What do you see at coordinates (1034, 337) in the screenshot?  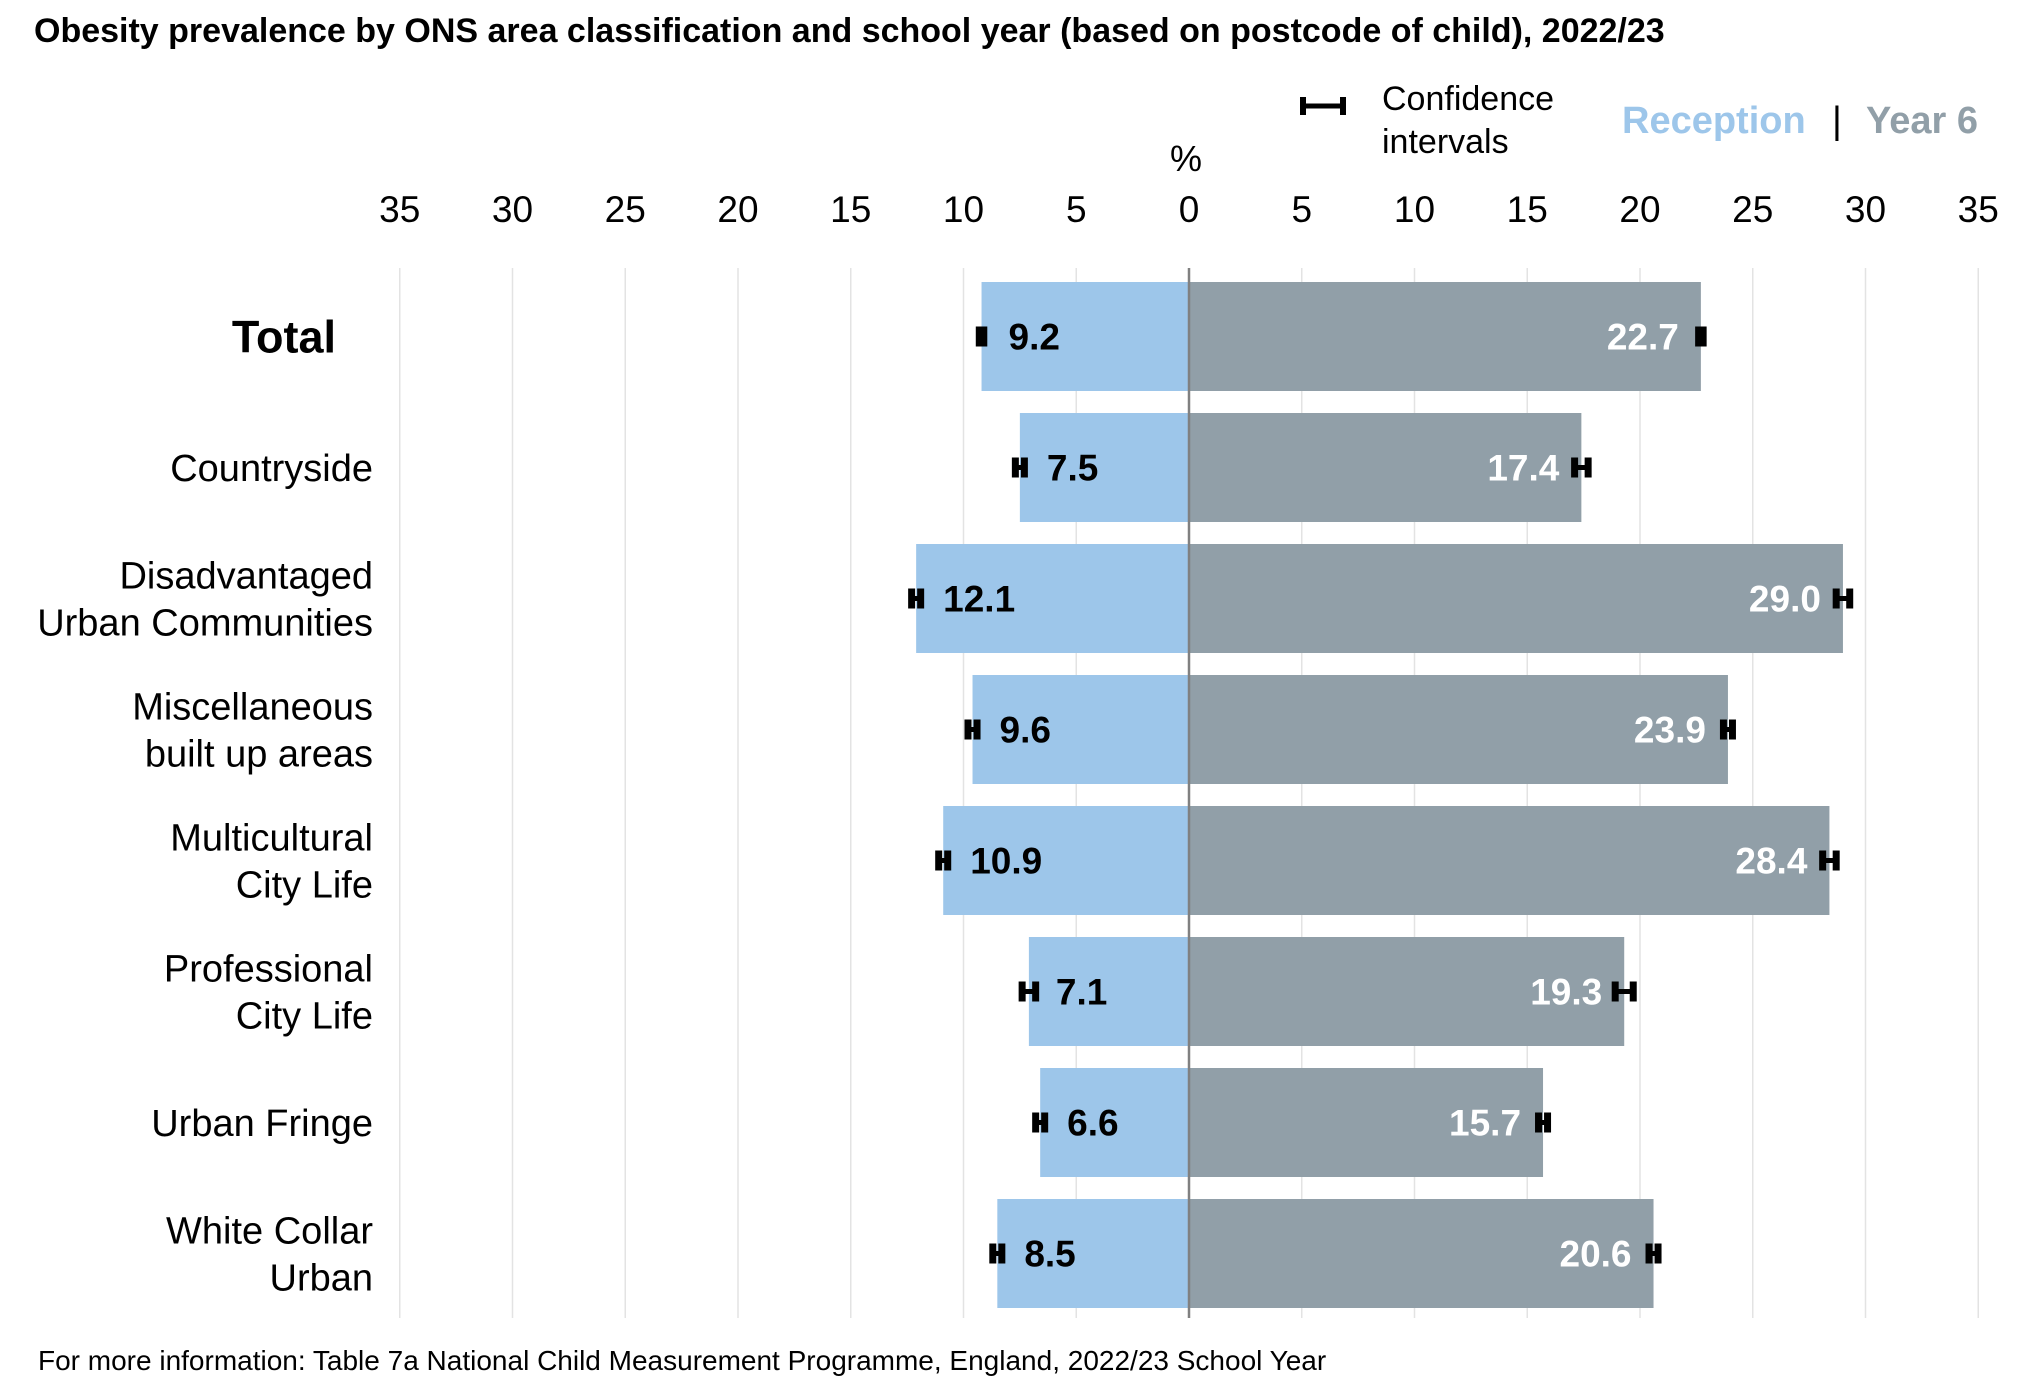 I see `reception-value-label: 9.2` at bounding box center [1034, 337].